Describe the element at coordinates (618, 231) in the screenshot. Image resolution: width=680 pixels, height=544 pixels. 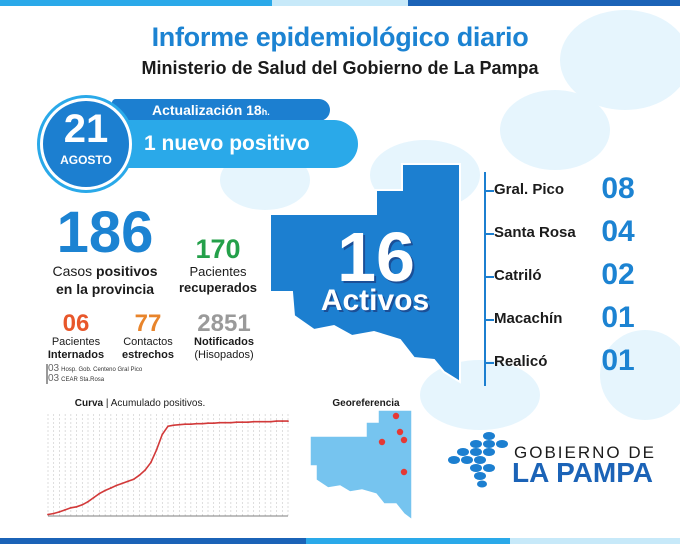
I see `locality-value: 04` at that location.